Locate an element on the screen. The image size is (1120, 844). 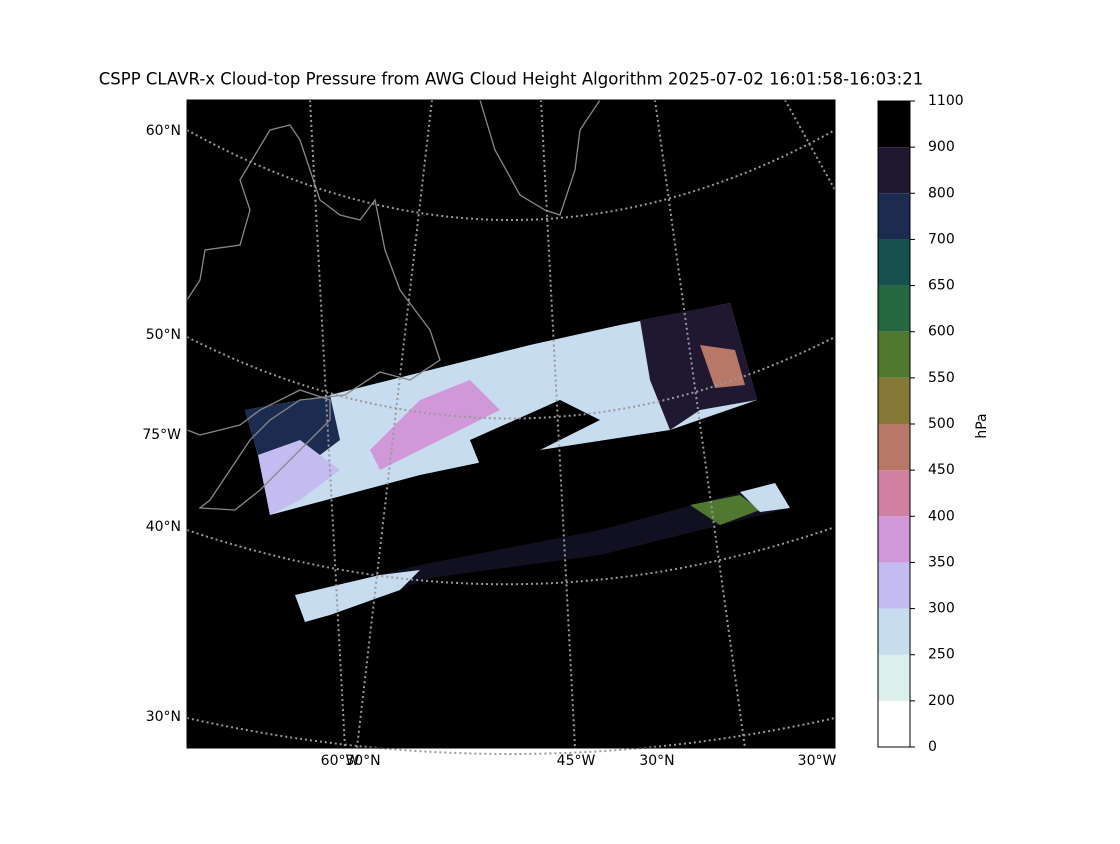
colorbar-tick-label: 350 is located at coordinates (941, 562).